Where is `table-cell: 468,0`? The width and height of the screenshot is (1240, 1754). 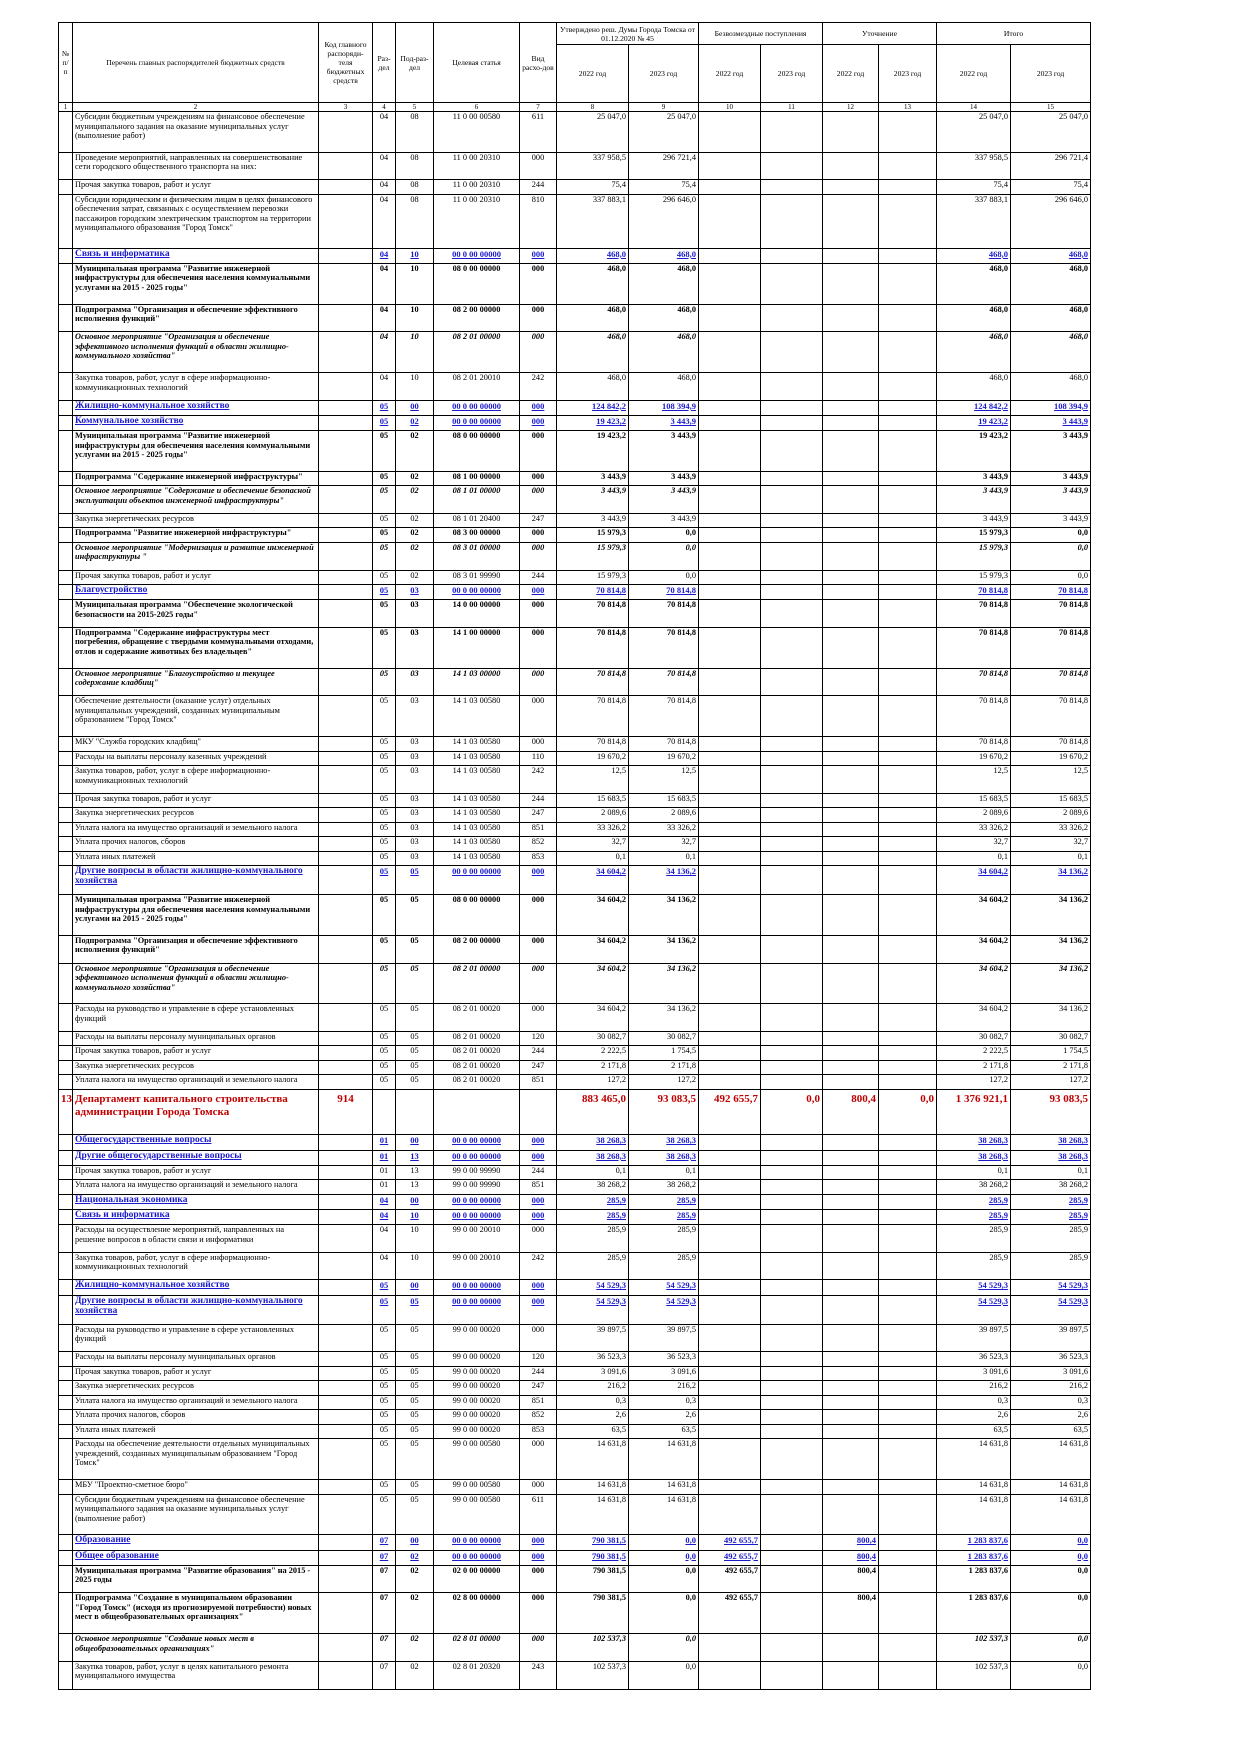 table-cell: 468,0 is located at coordinates (663, 386).